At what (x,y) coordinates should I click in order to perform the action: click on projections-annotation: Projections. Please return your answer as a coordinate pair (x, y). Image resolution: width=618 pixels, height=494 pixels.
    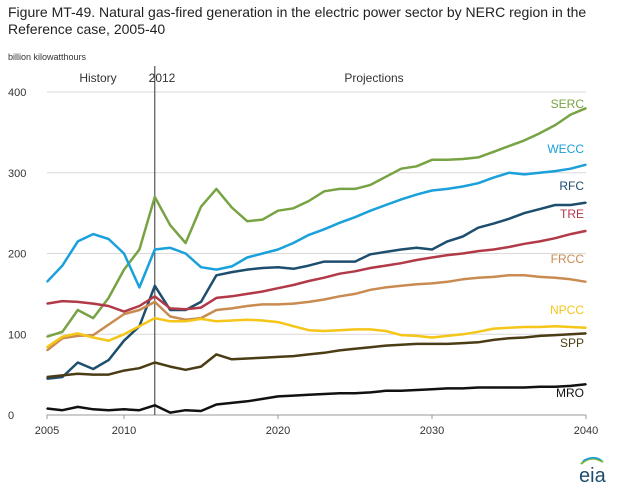
    Looking at the image, I should click on (373, 78).